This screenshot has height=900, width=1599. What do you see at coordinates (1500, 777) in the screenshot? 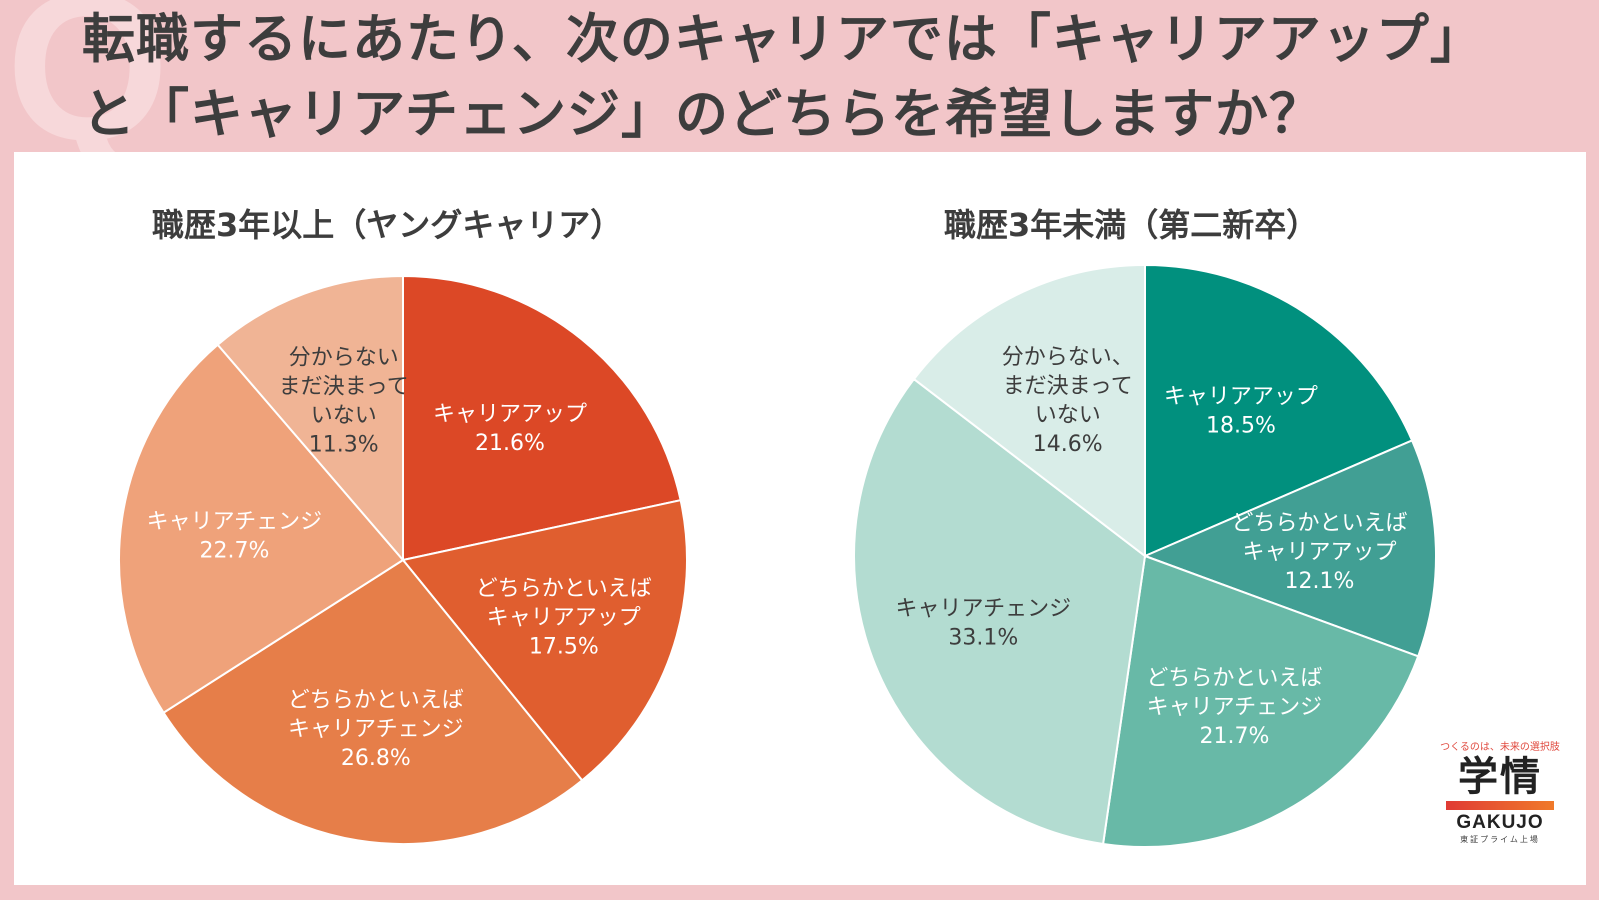
I see `logo-kanji: 学情` at bounding box center [1500, 777].